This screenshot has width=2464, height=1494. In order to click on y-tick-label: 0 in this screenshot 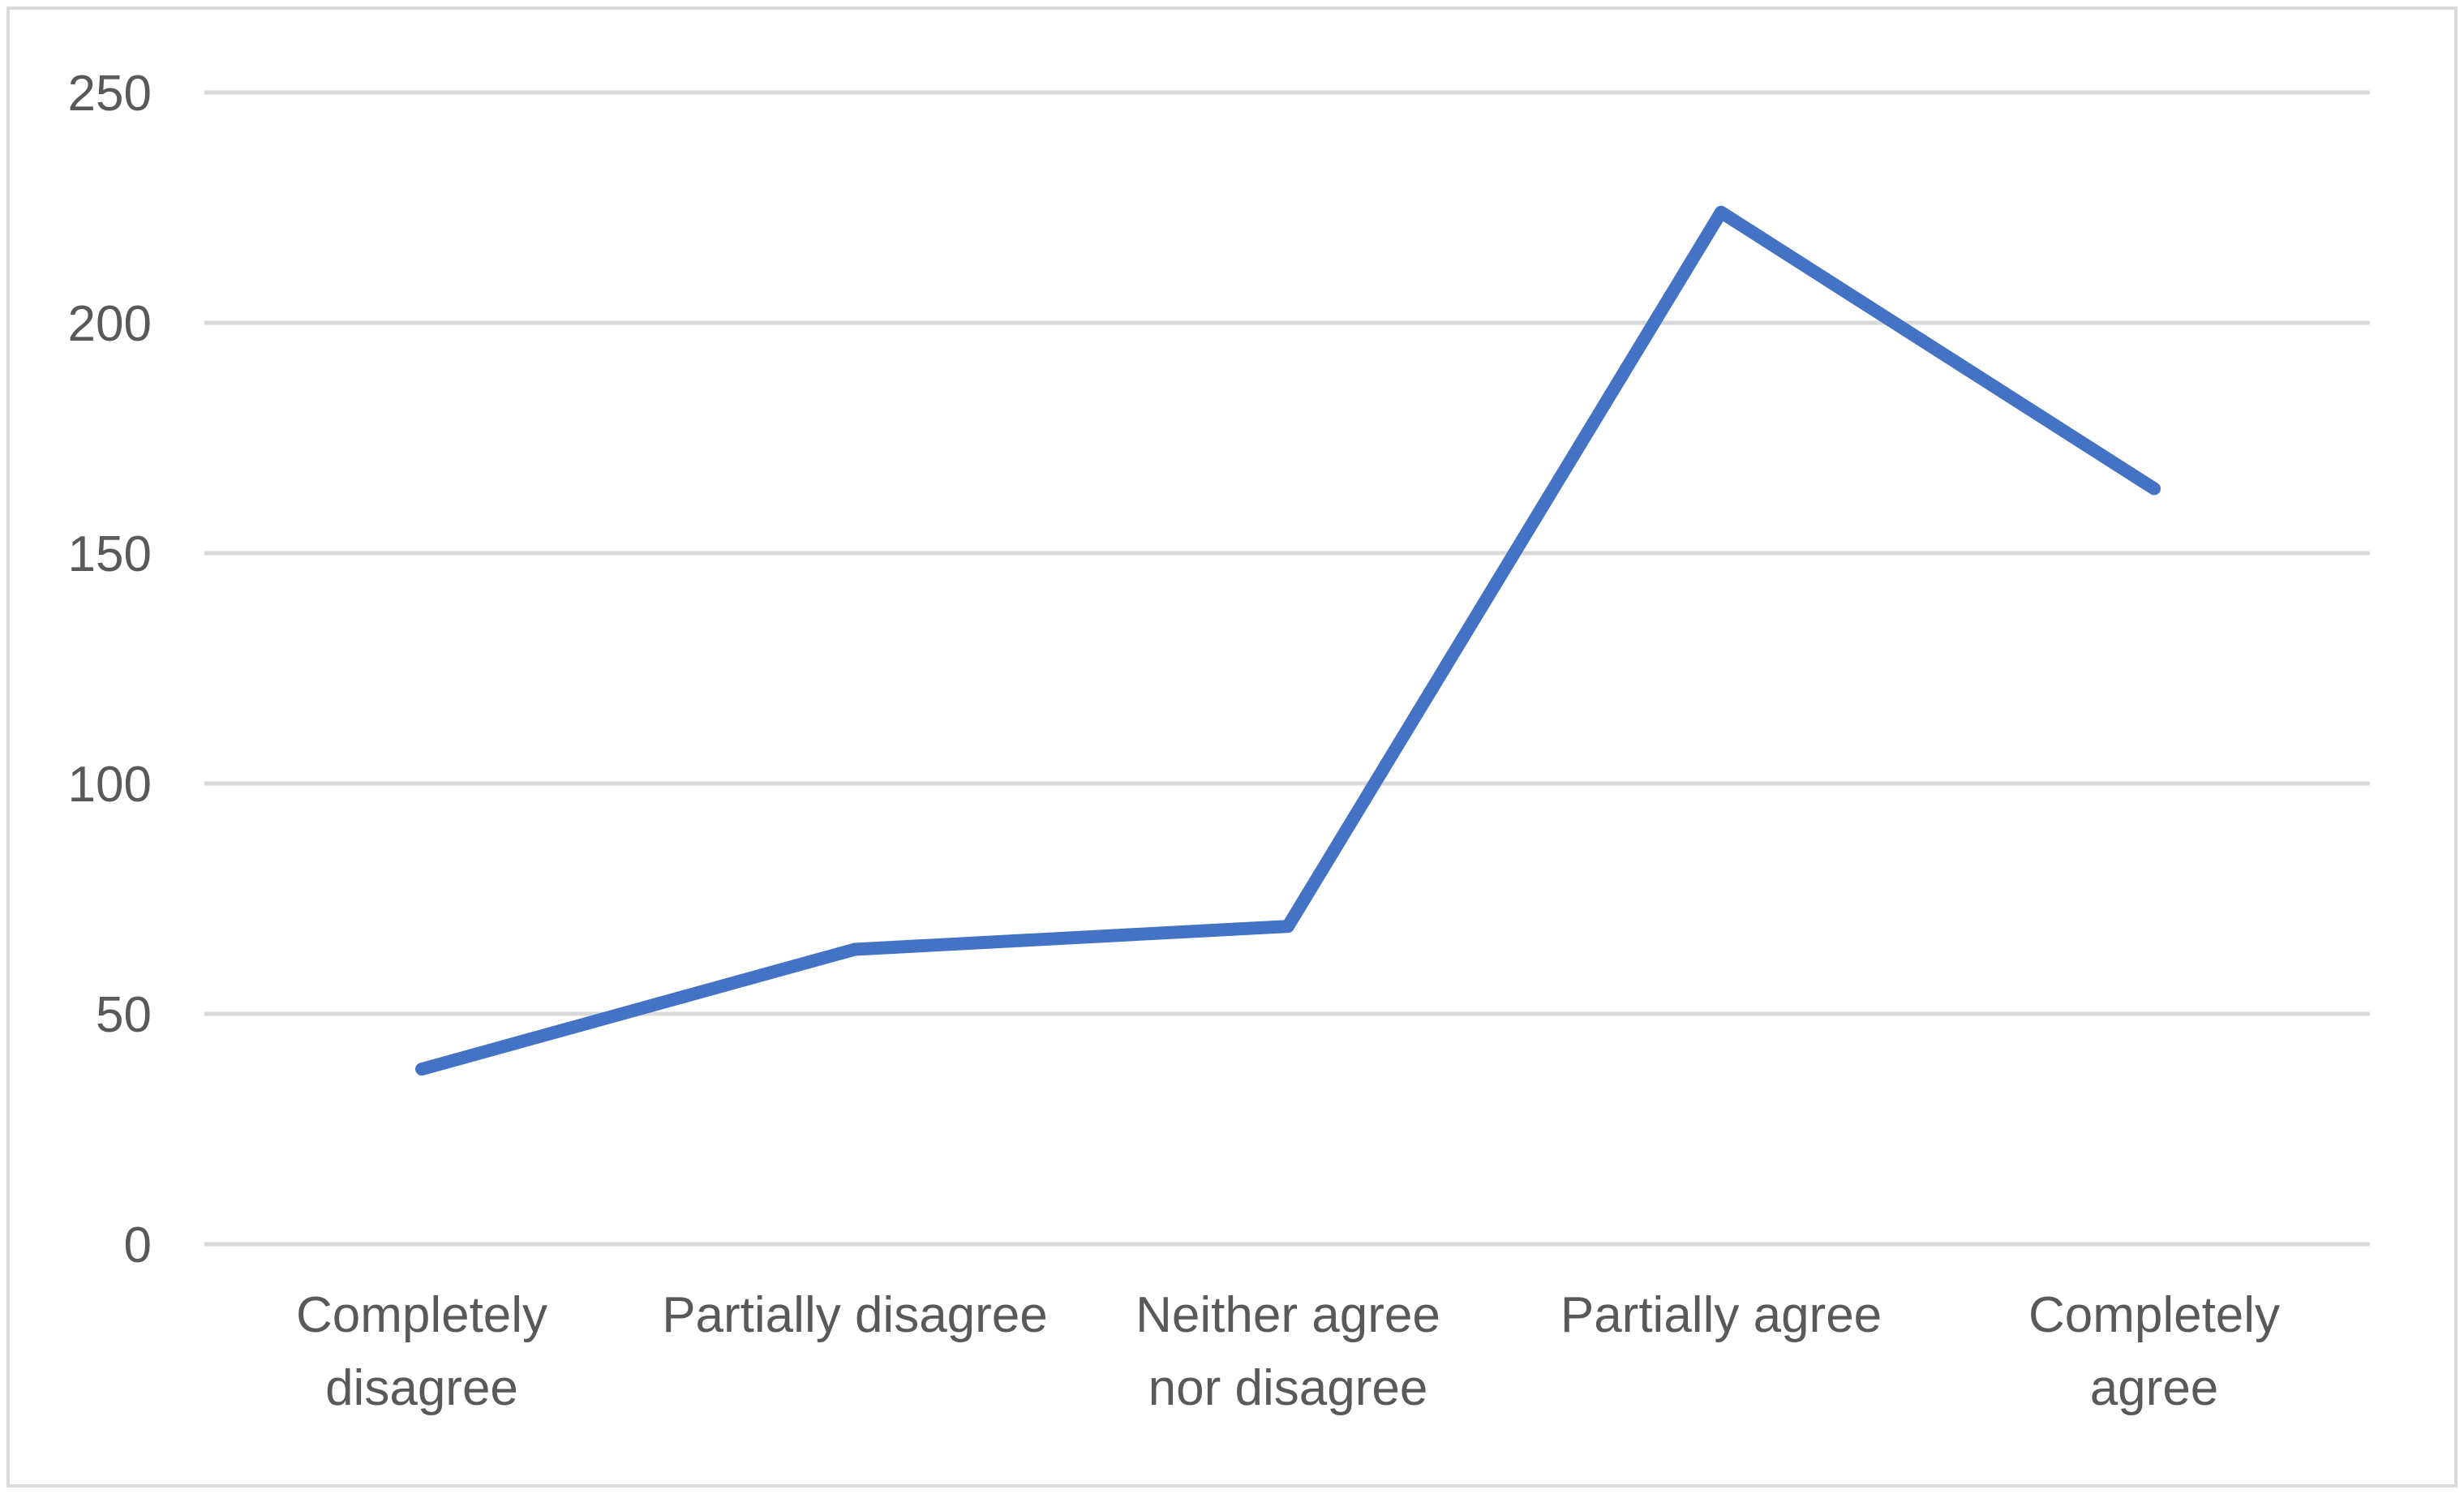, I will do `click(138, 1245)`.